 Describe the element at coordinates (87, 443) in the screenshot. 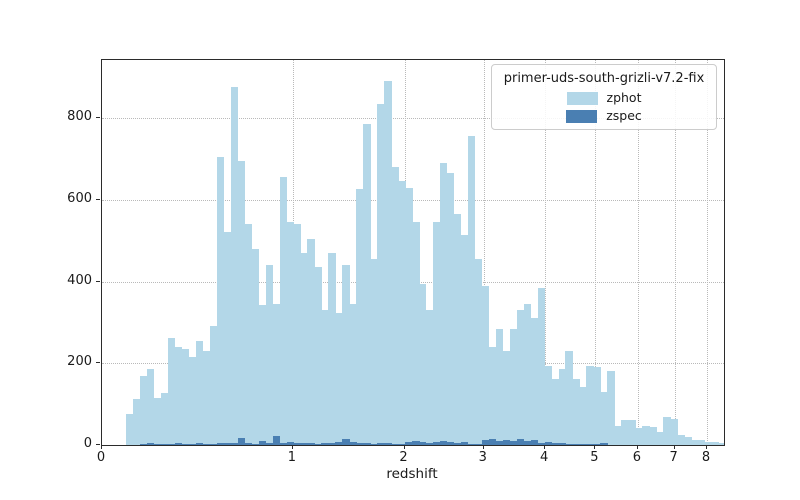

I see `y-tick-label-0: 0` at that location.